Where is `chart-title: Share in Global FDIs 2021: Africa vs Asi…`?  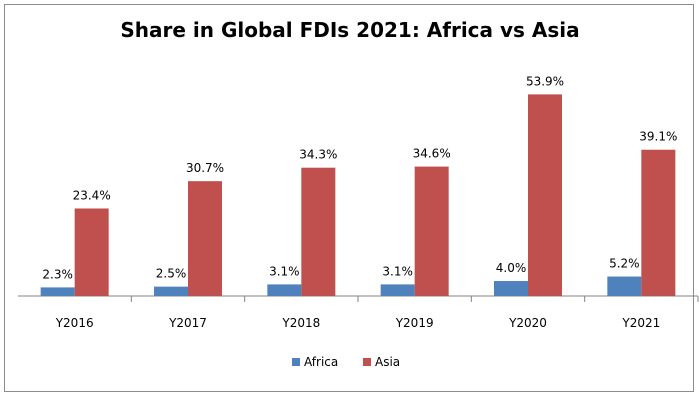
chart-title: Share in Global FDIs 2021: Africa vs Asi… is located at coordinates (350, 30).